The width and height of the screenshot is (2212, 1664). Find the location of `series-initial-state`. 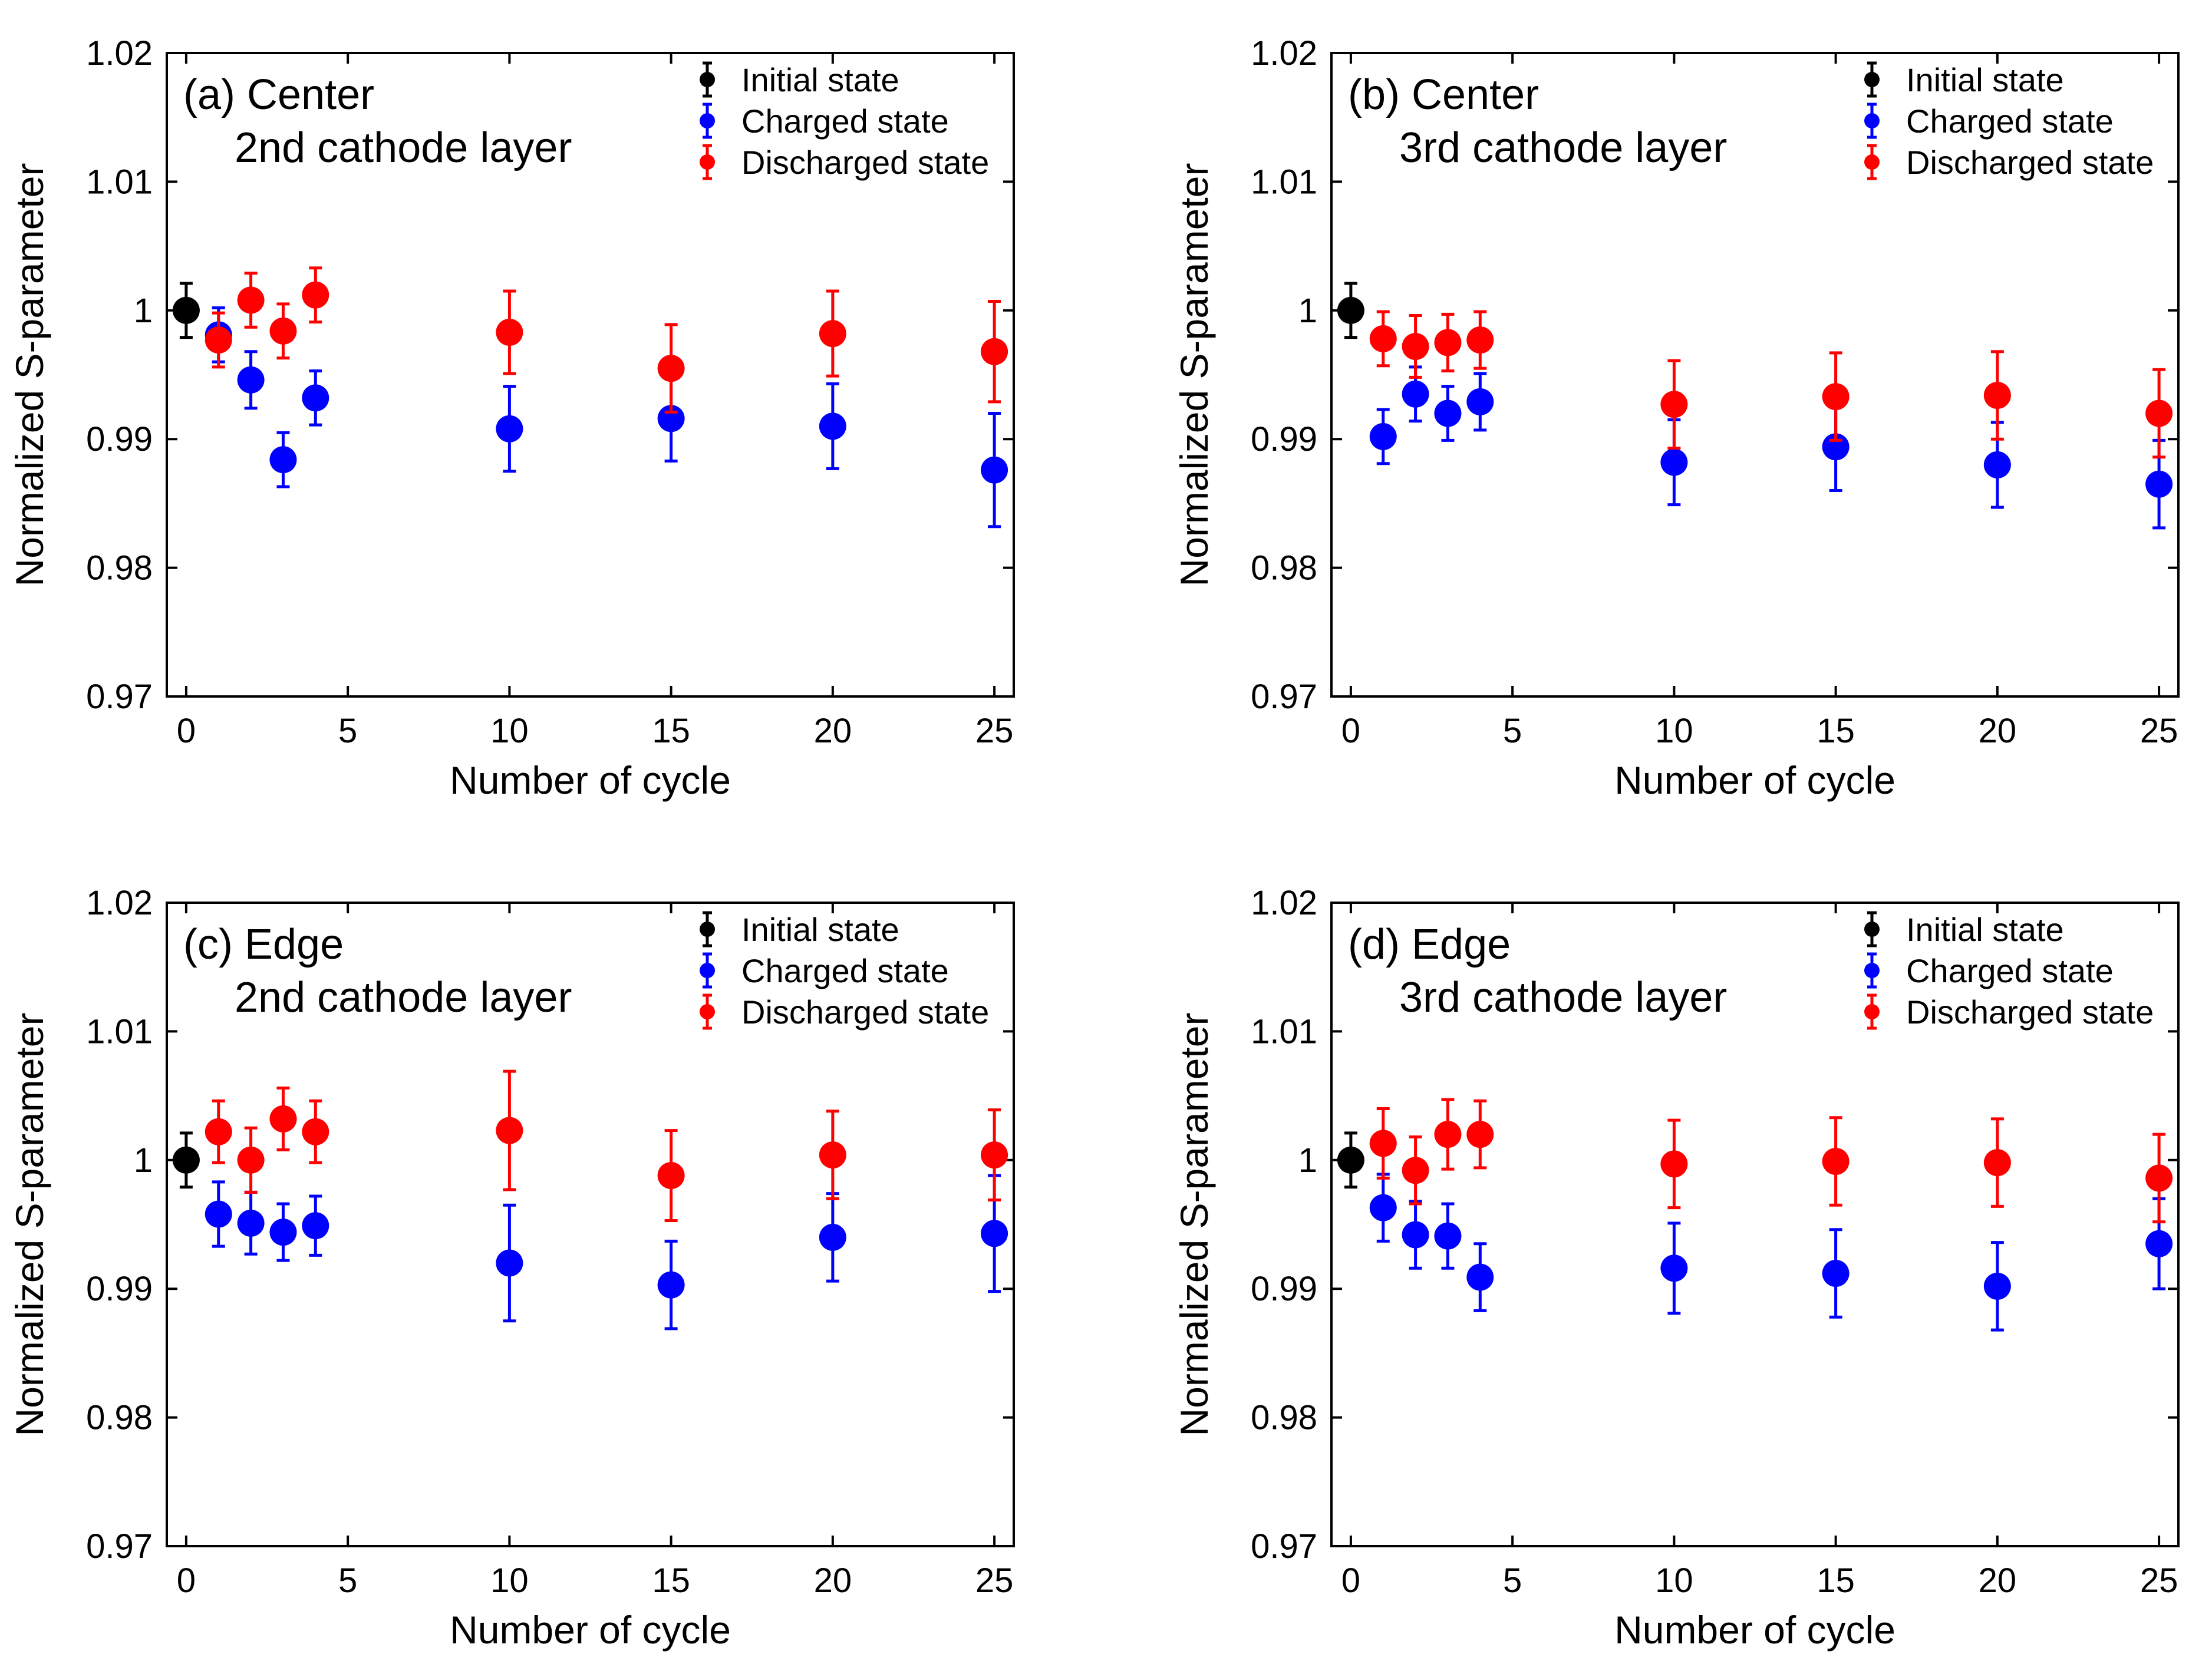

series-initial-state is located at coordinates (186, 1160).